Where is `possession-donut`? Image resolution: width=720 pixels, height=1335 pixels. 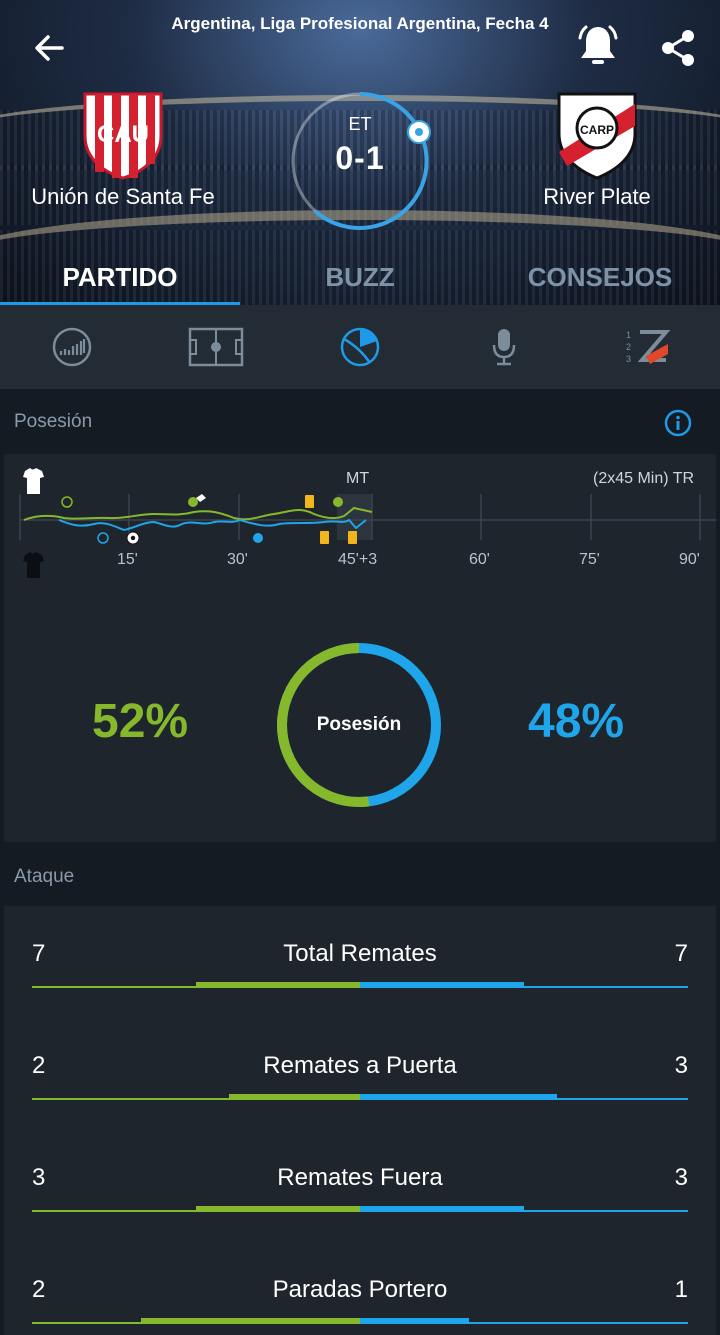
possession-donut is located at coordinates (359, 725).